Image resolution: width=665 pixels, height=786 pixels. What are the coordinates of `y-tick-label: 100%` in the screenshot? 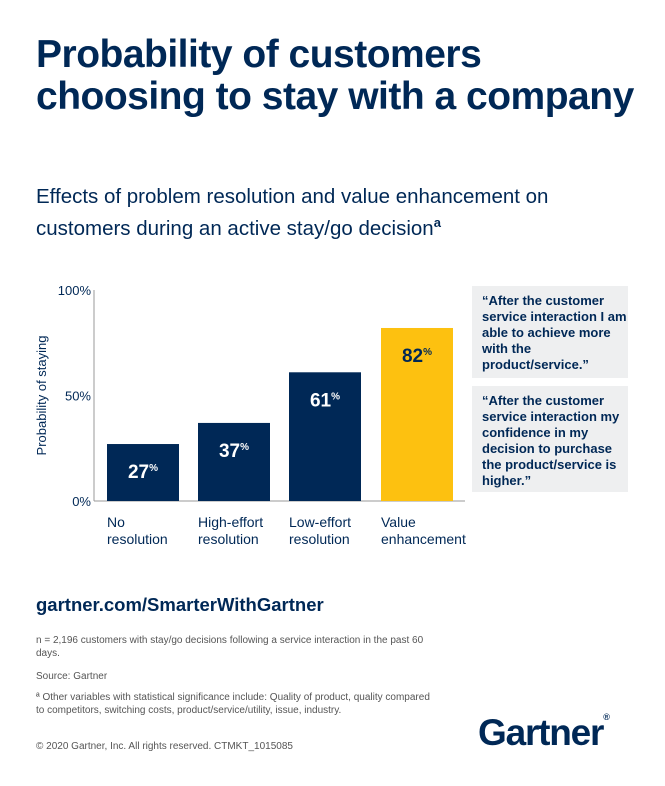 It's located at (75, 290).